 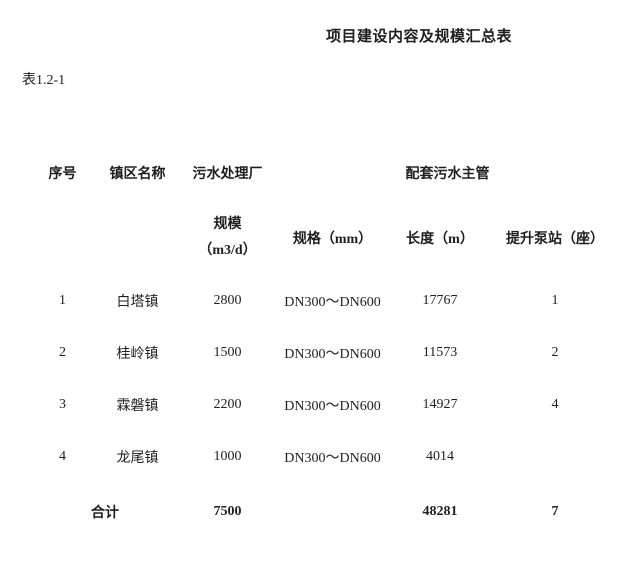 I want to click on table-row: 2 桂岭镇 1500 DN300～DN600 11573 2, so click(x=325, y=353).